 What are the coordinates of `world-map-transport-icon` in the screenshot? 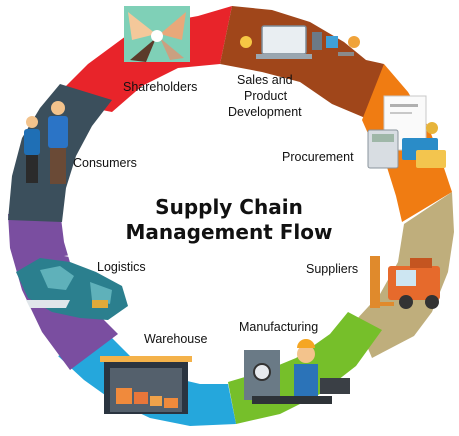 It's located at (72, 286).